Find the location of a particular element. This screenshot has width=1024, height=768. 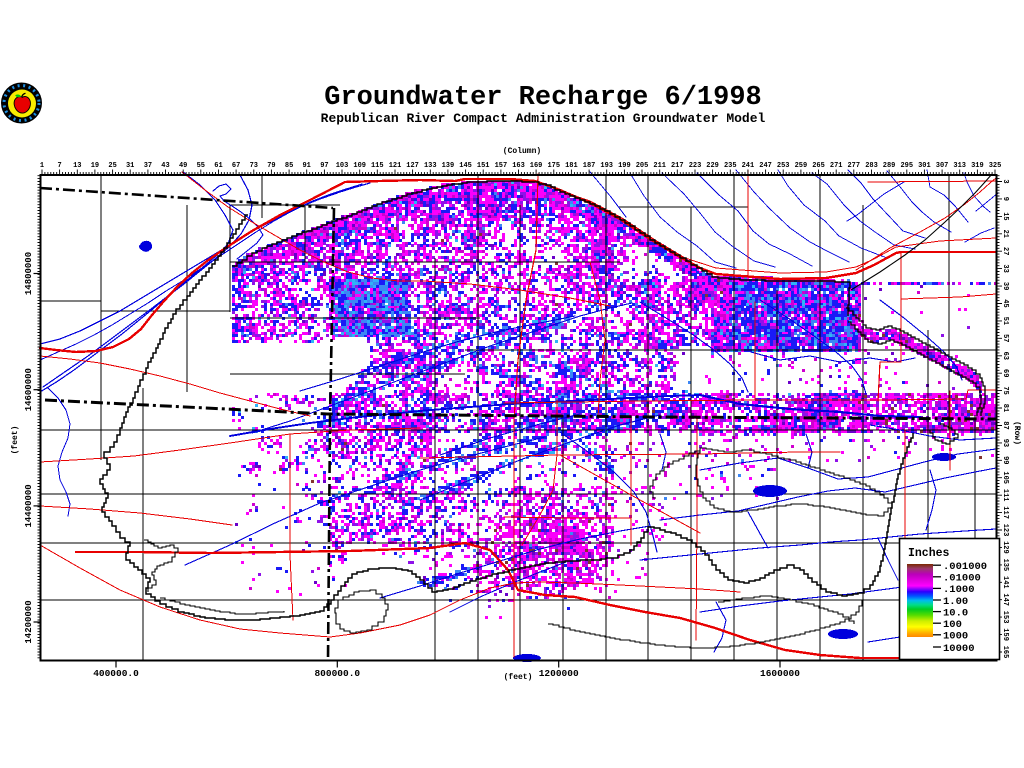

svg-text: 10.0 is located at coordinates (955, 613).